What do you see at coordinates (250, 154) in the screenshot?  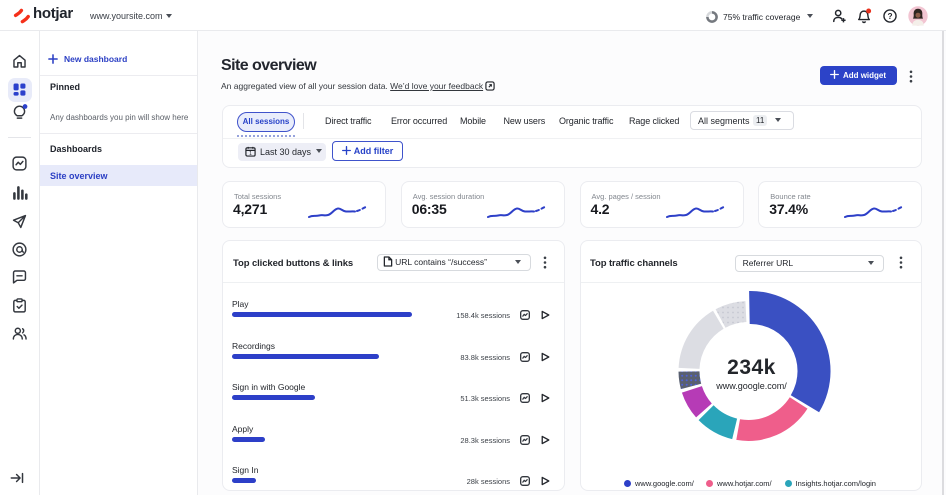 I see `svg-text: 1` at bounding box center [250, 154].